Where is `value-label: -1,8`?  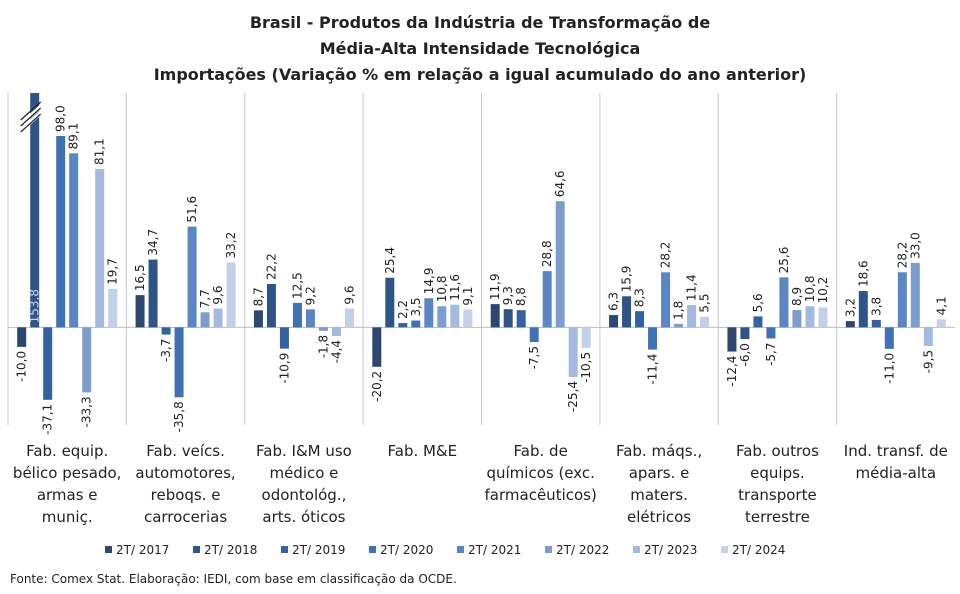
value-label: -1,8 is located at coordinates (323, 346).